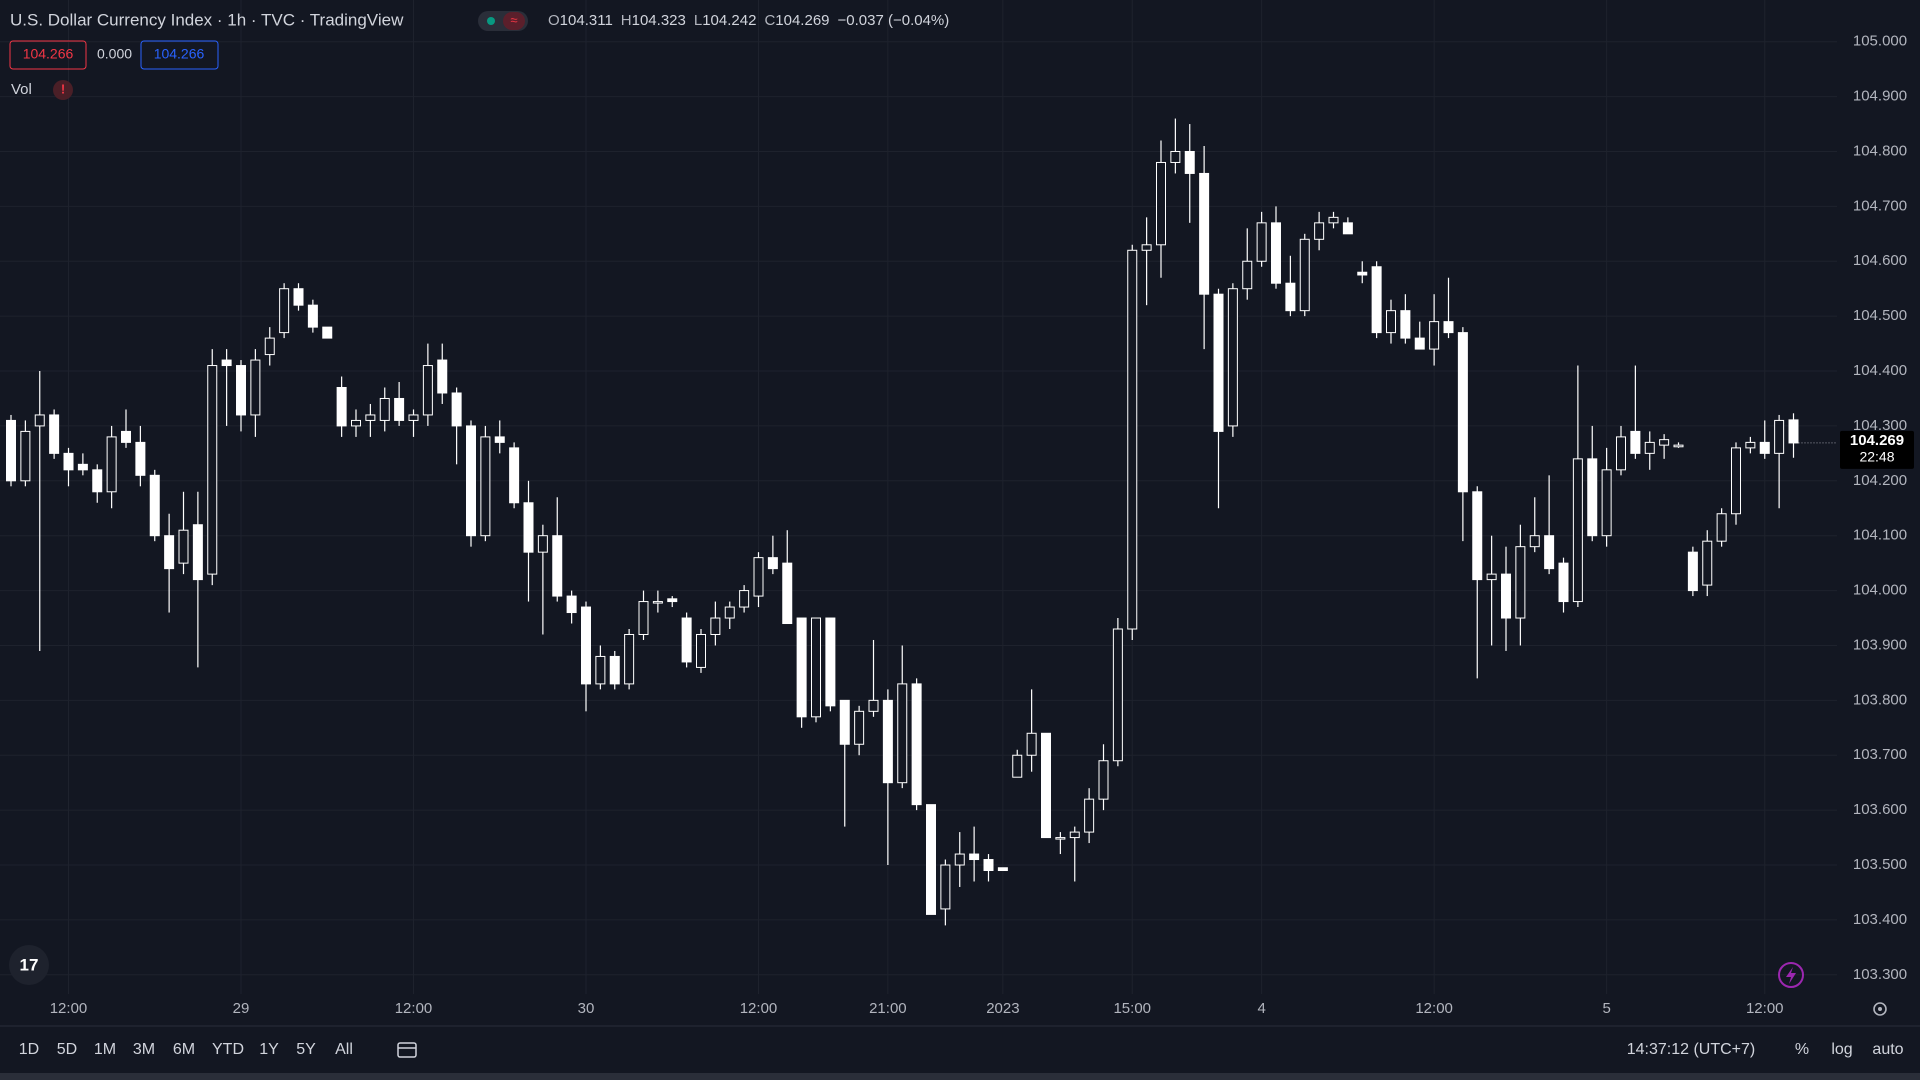  Describe the element at coordinates (306, 1049) in the screenshot. I see `range-button: 5Y` at that location.